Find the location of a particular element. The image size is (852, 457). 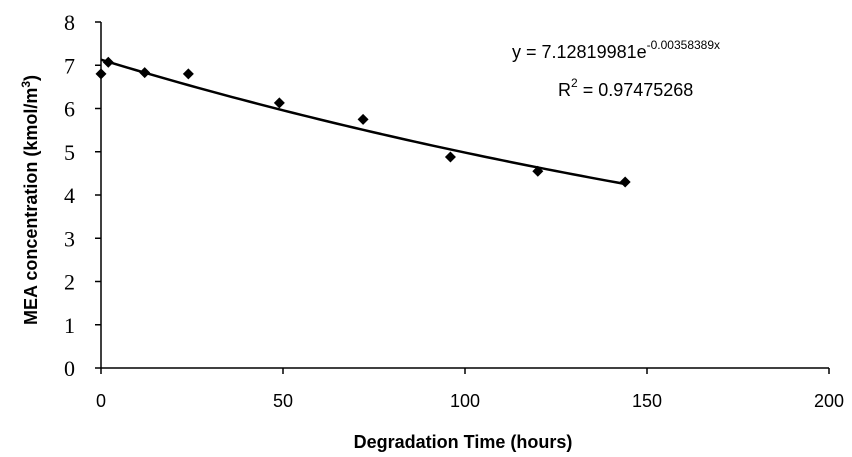

r-squared-sup: 2 is located at coordinates (574, 83).